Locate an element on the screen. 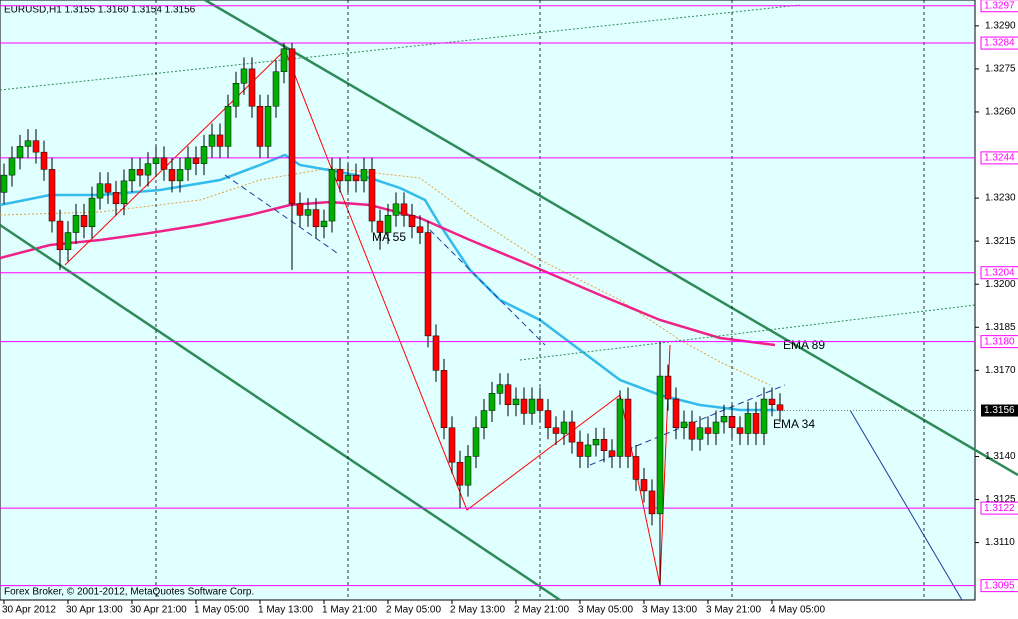 The height and width of the screenshot is (619, 1018). x-tick-label: 2 May 21:00 is located at coordinates (541, 610).